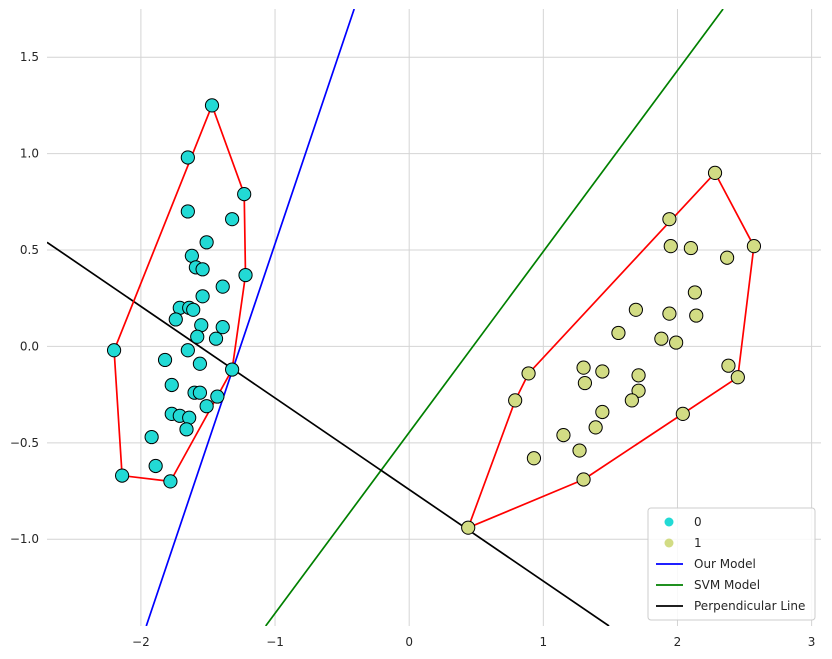  Describe the element at coordinates (141, 642) in the screenshot. I see `x-tick-label: −2` at that location.